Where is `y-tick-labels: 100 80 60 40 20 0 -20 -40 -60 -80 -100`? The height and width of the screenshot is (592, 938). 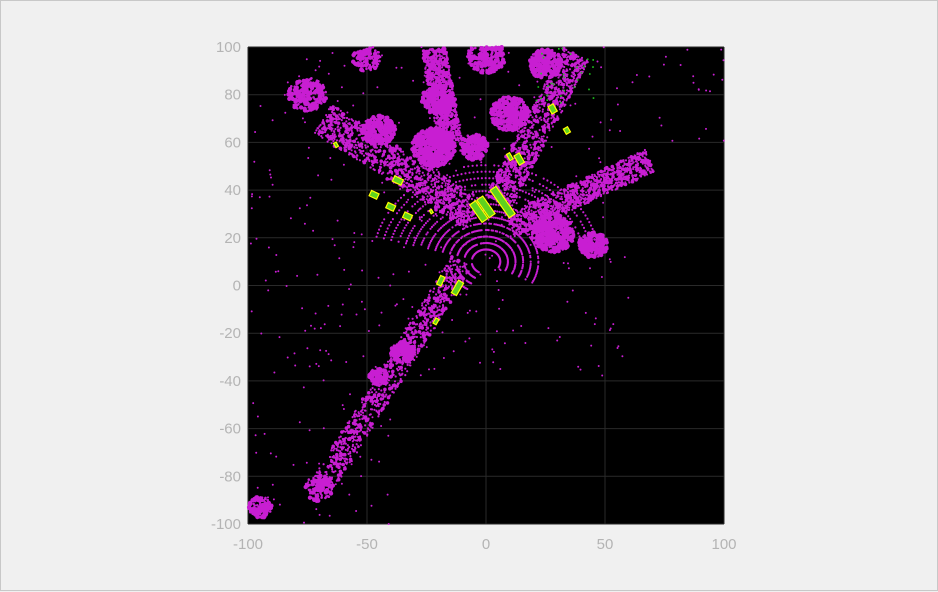 y-tick-labels: 100 80 60 40 20 0 -20 -40 -60 -80 -100 is located at coordinates (226, 286).